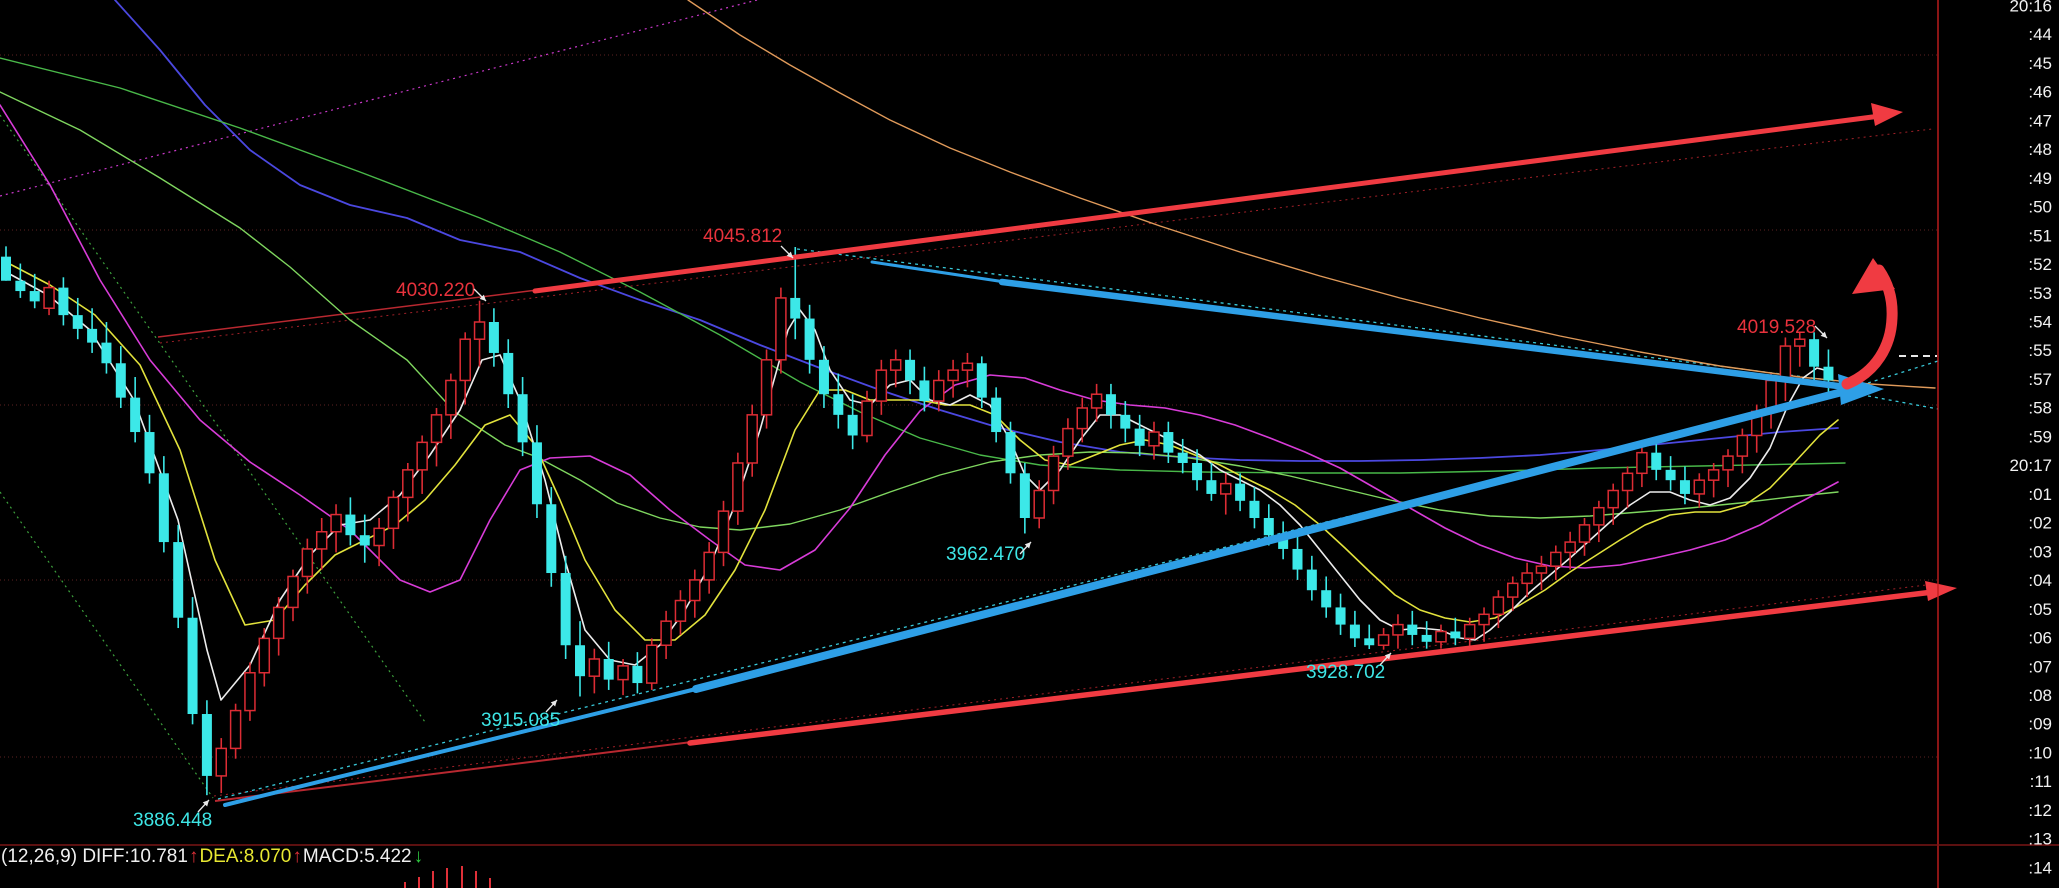 This screenshot has height=888, width=2059. What do you see at coordinates (2040, 752) in the screenshot?
I see `time-tick-label: :10` at bounding box center [2040, 752].